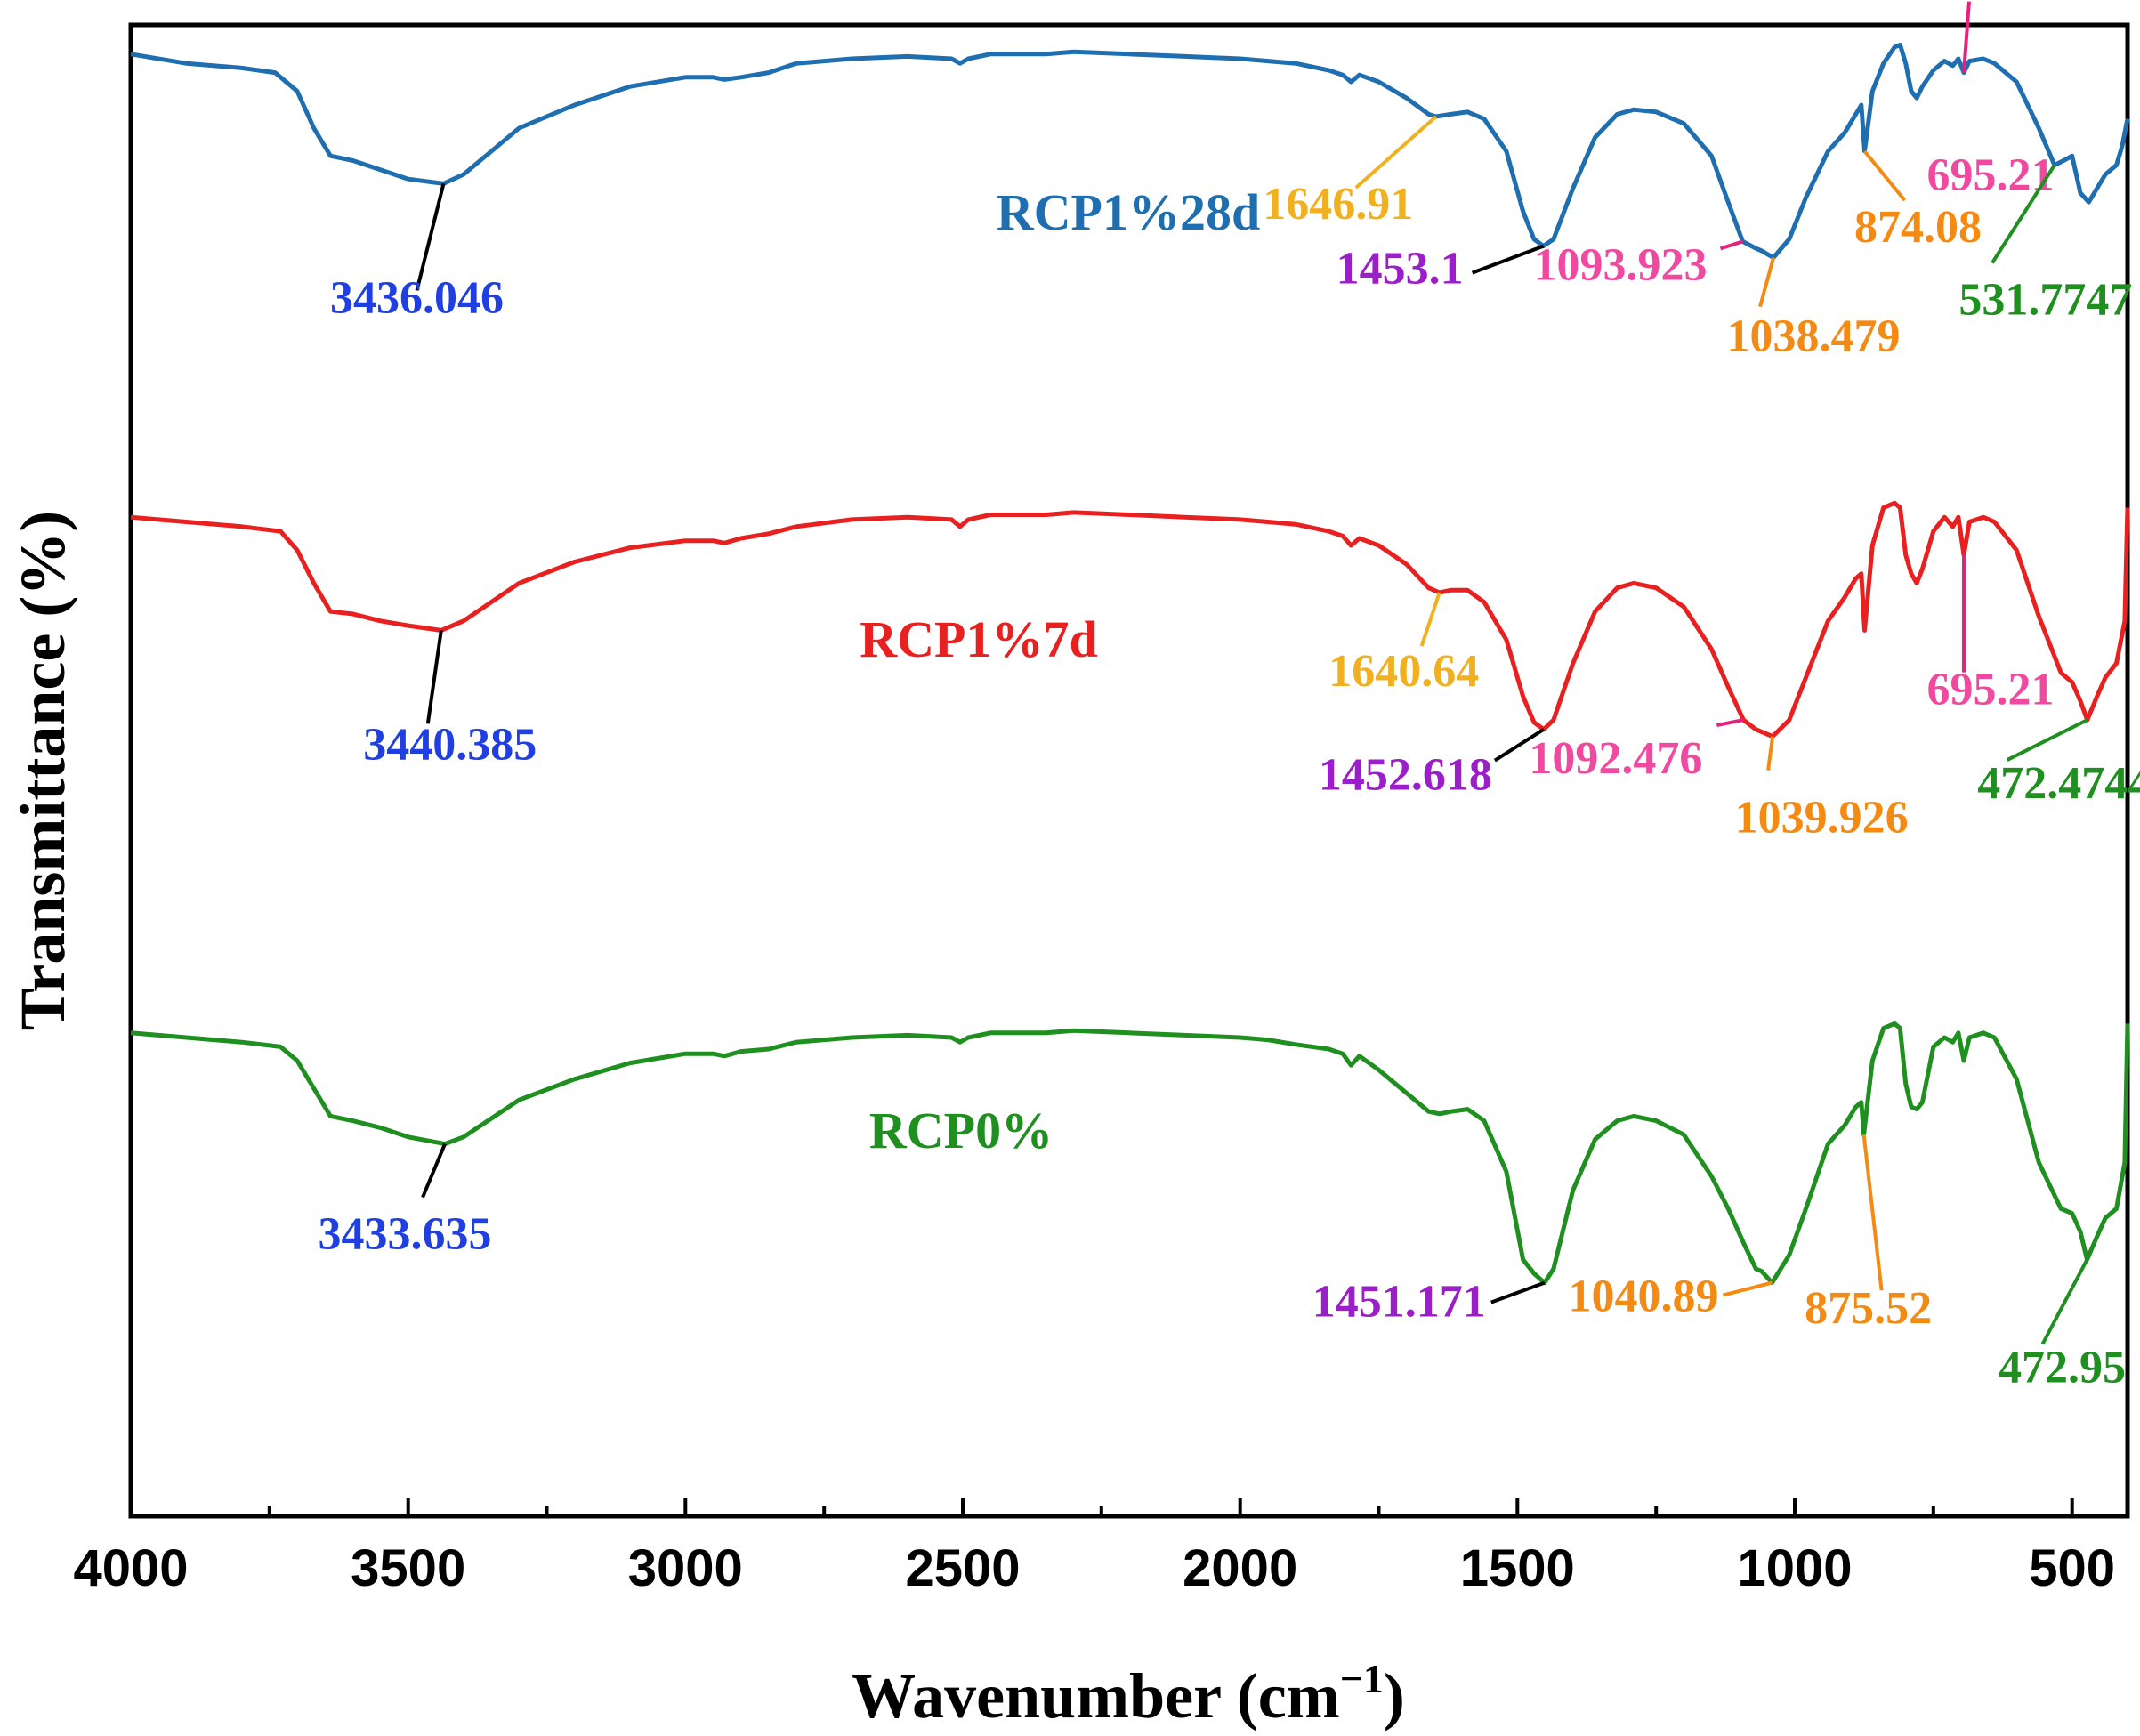  What do you see at coordinates (1918, 227) in the screenshot?
I see `annotation-label-5: 874.08` at bounding box center [1918, 227].